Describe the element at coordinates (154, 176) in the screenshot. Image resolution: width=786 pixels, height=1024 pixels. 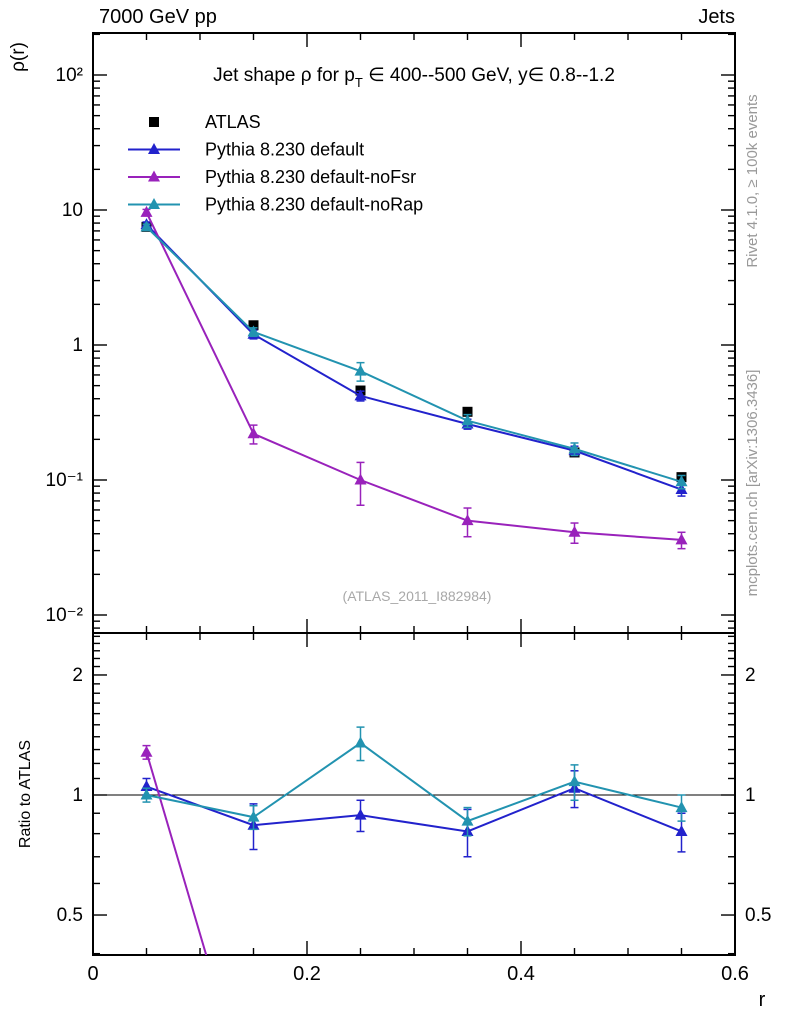
I see `legend-pythia-8-230-default-nofsr-marker-triangle` at that location.